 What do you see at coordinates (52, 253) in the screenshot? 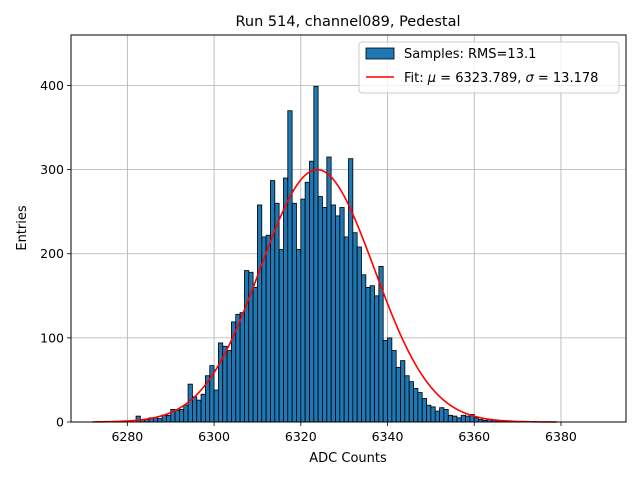
I see `y-tick-label: 200` at bounding box center [52, 253].